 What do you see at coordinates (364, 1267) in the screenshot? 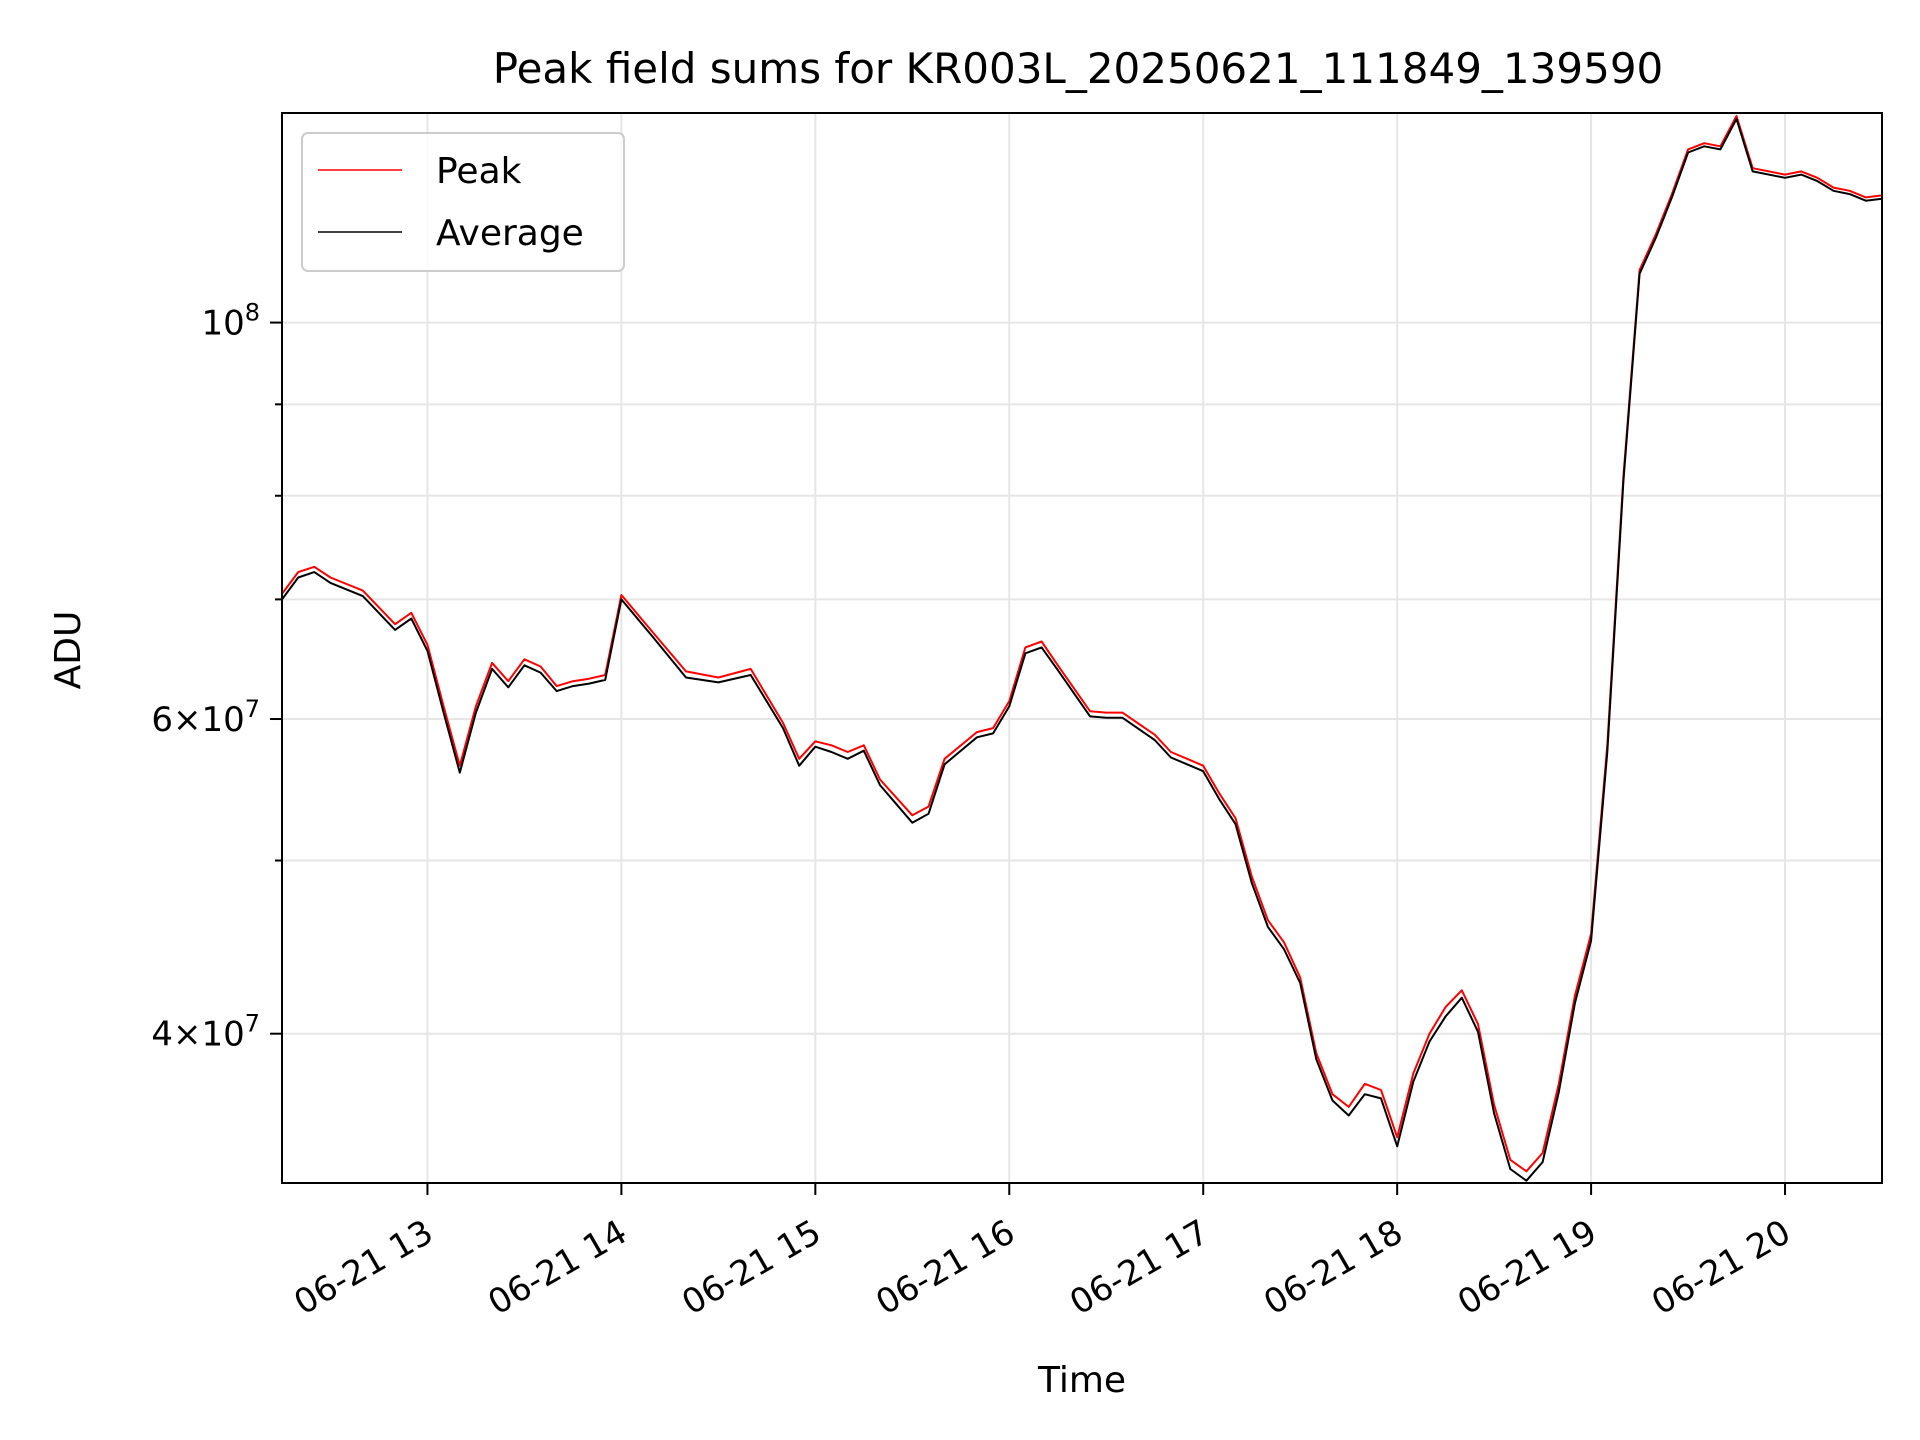
I see `x-tick-label: 06-21 13` at bounding box center [364, 1267].